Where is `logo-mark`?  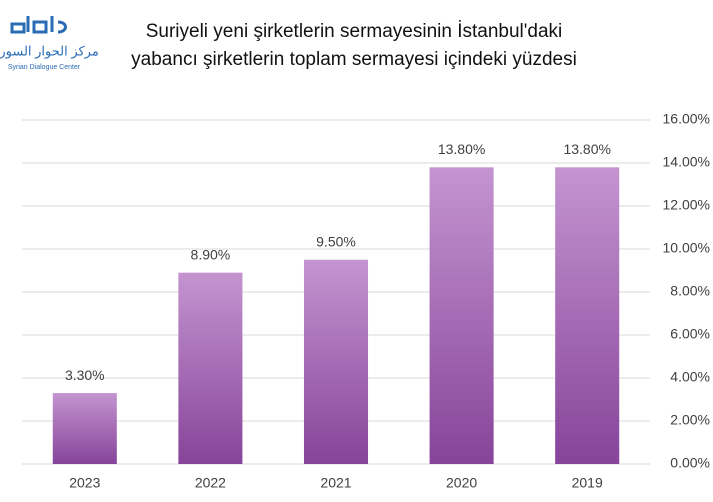 logo-mark is located at coordinates (38, 25).